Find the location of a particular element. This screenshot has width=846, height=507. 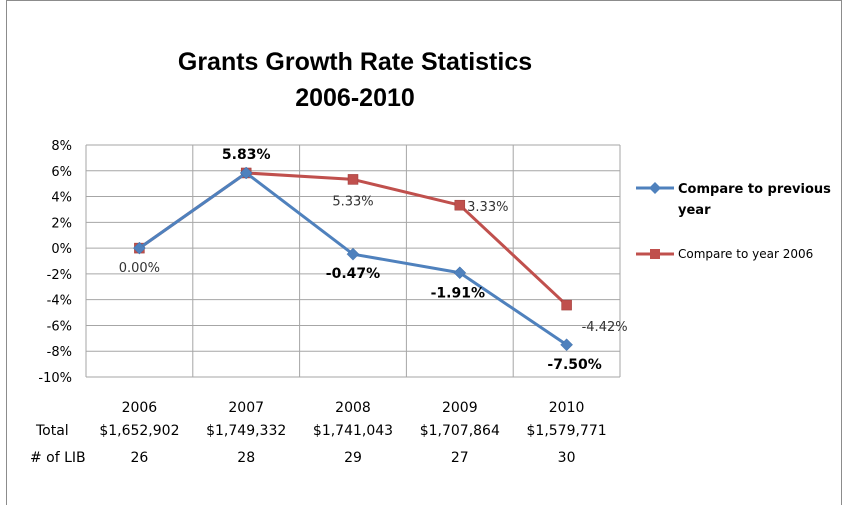

y-tick-label: 4% is located at coordinates (61, 198).